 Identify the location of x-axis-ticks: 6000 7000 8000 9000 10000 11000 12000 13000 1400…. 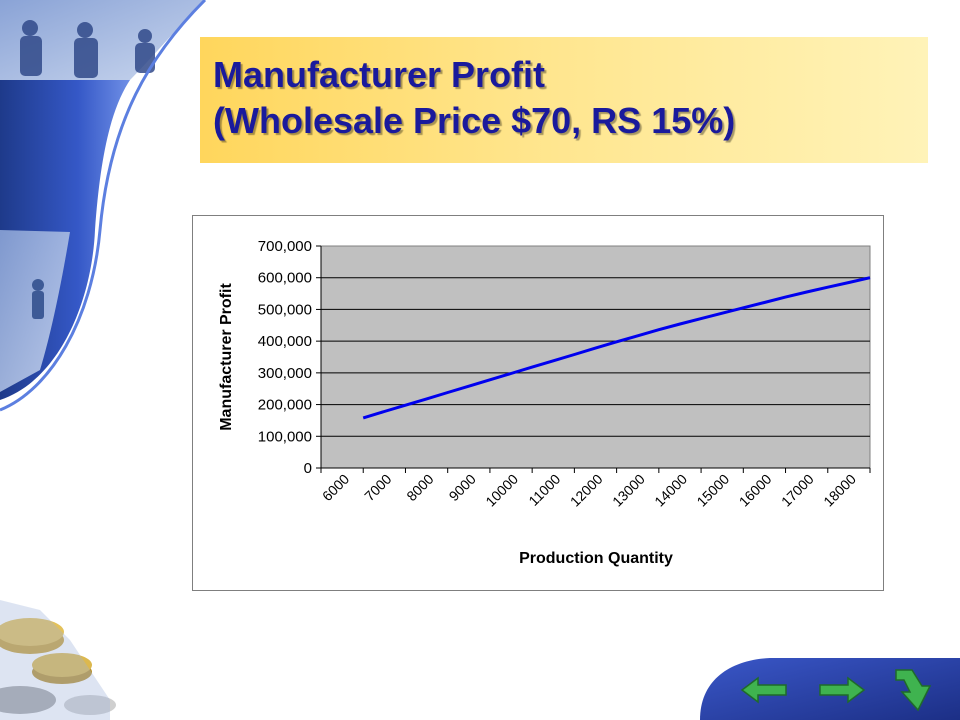
(595, 488).